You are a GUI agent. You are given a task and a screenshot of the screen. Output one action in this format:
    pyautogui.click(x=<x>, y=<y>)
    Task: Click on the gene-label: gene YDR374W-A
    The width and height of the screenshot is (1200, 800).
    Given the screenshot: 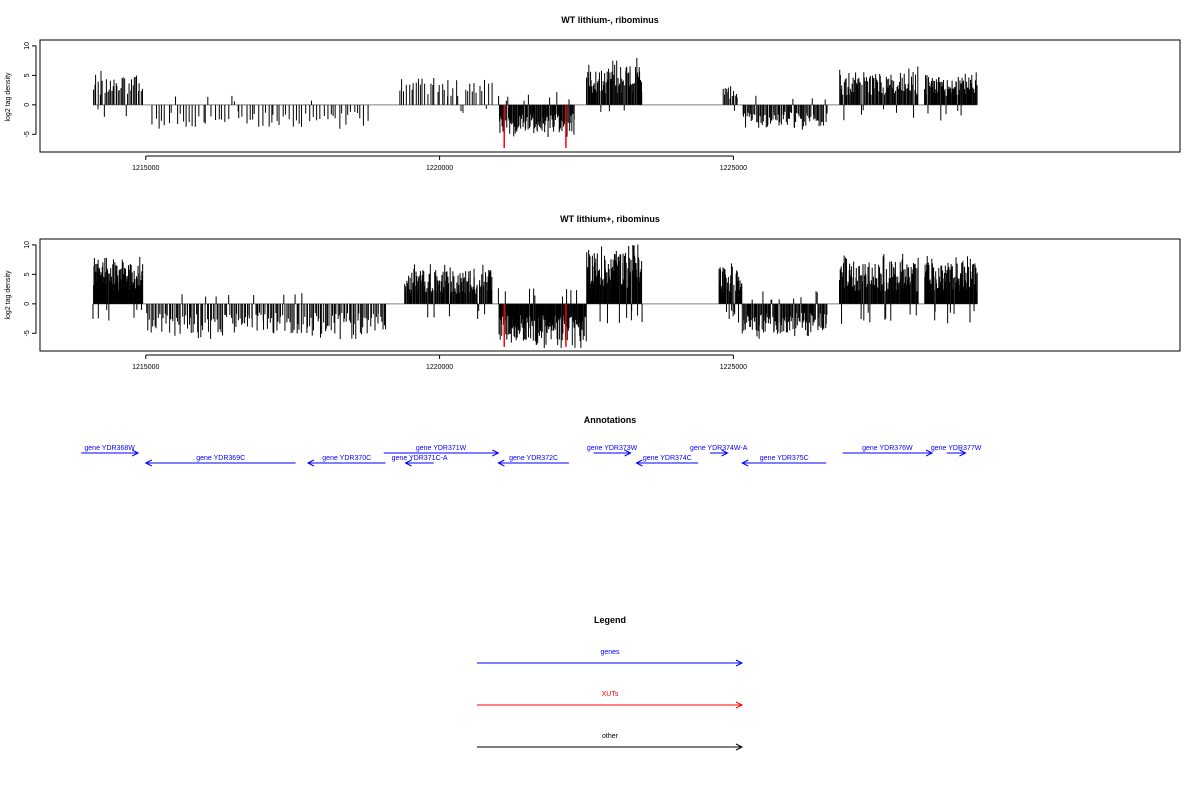 What is the action you would take?
    pyautogui.click(x=719, y=448)
    